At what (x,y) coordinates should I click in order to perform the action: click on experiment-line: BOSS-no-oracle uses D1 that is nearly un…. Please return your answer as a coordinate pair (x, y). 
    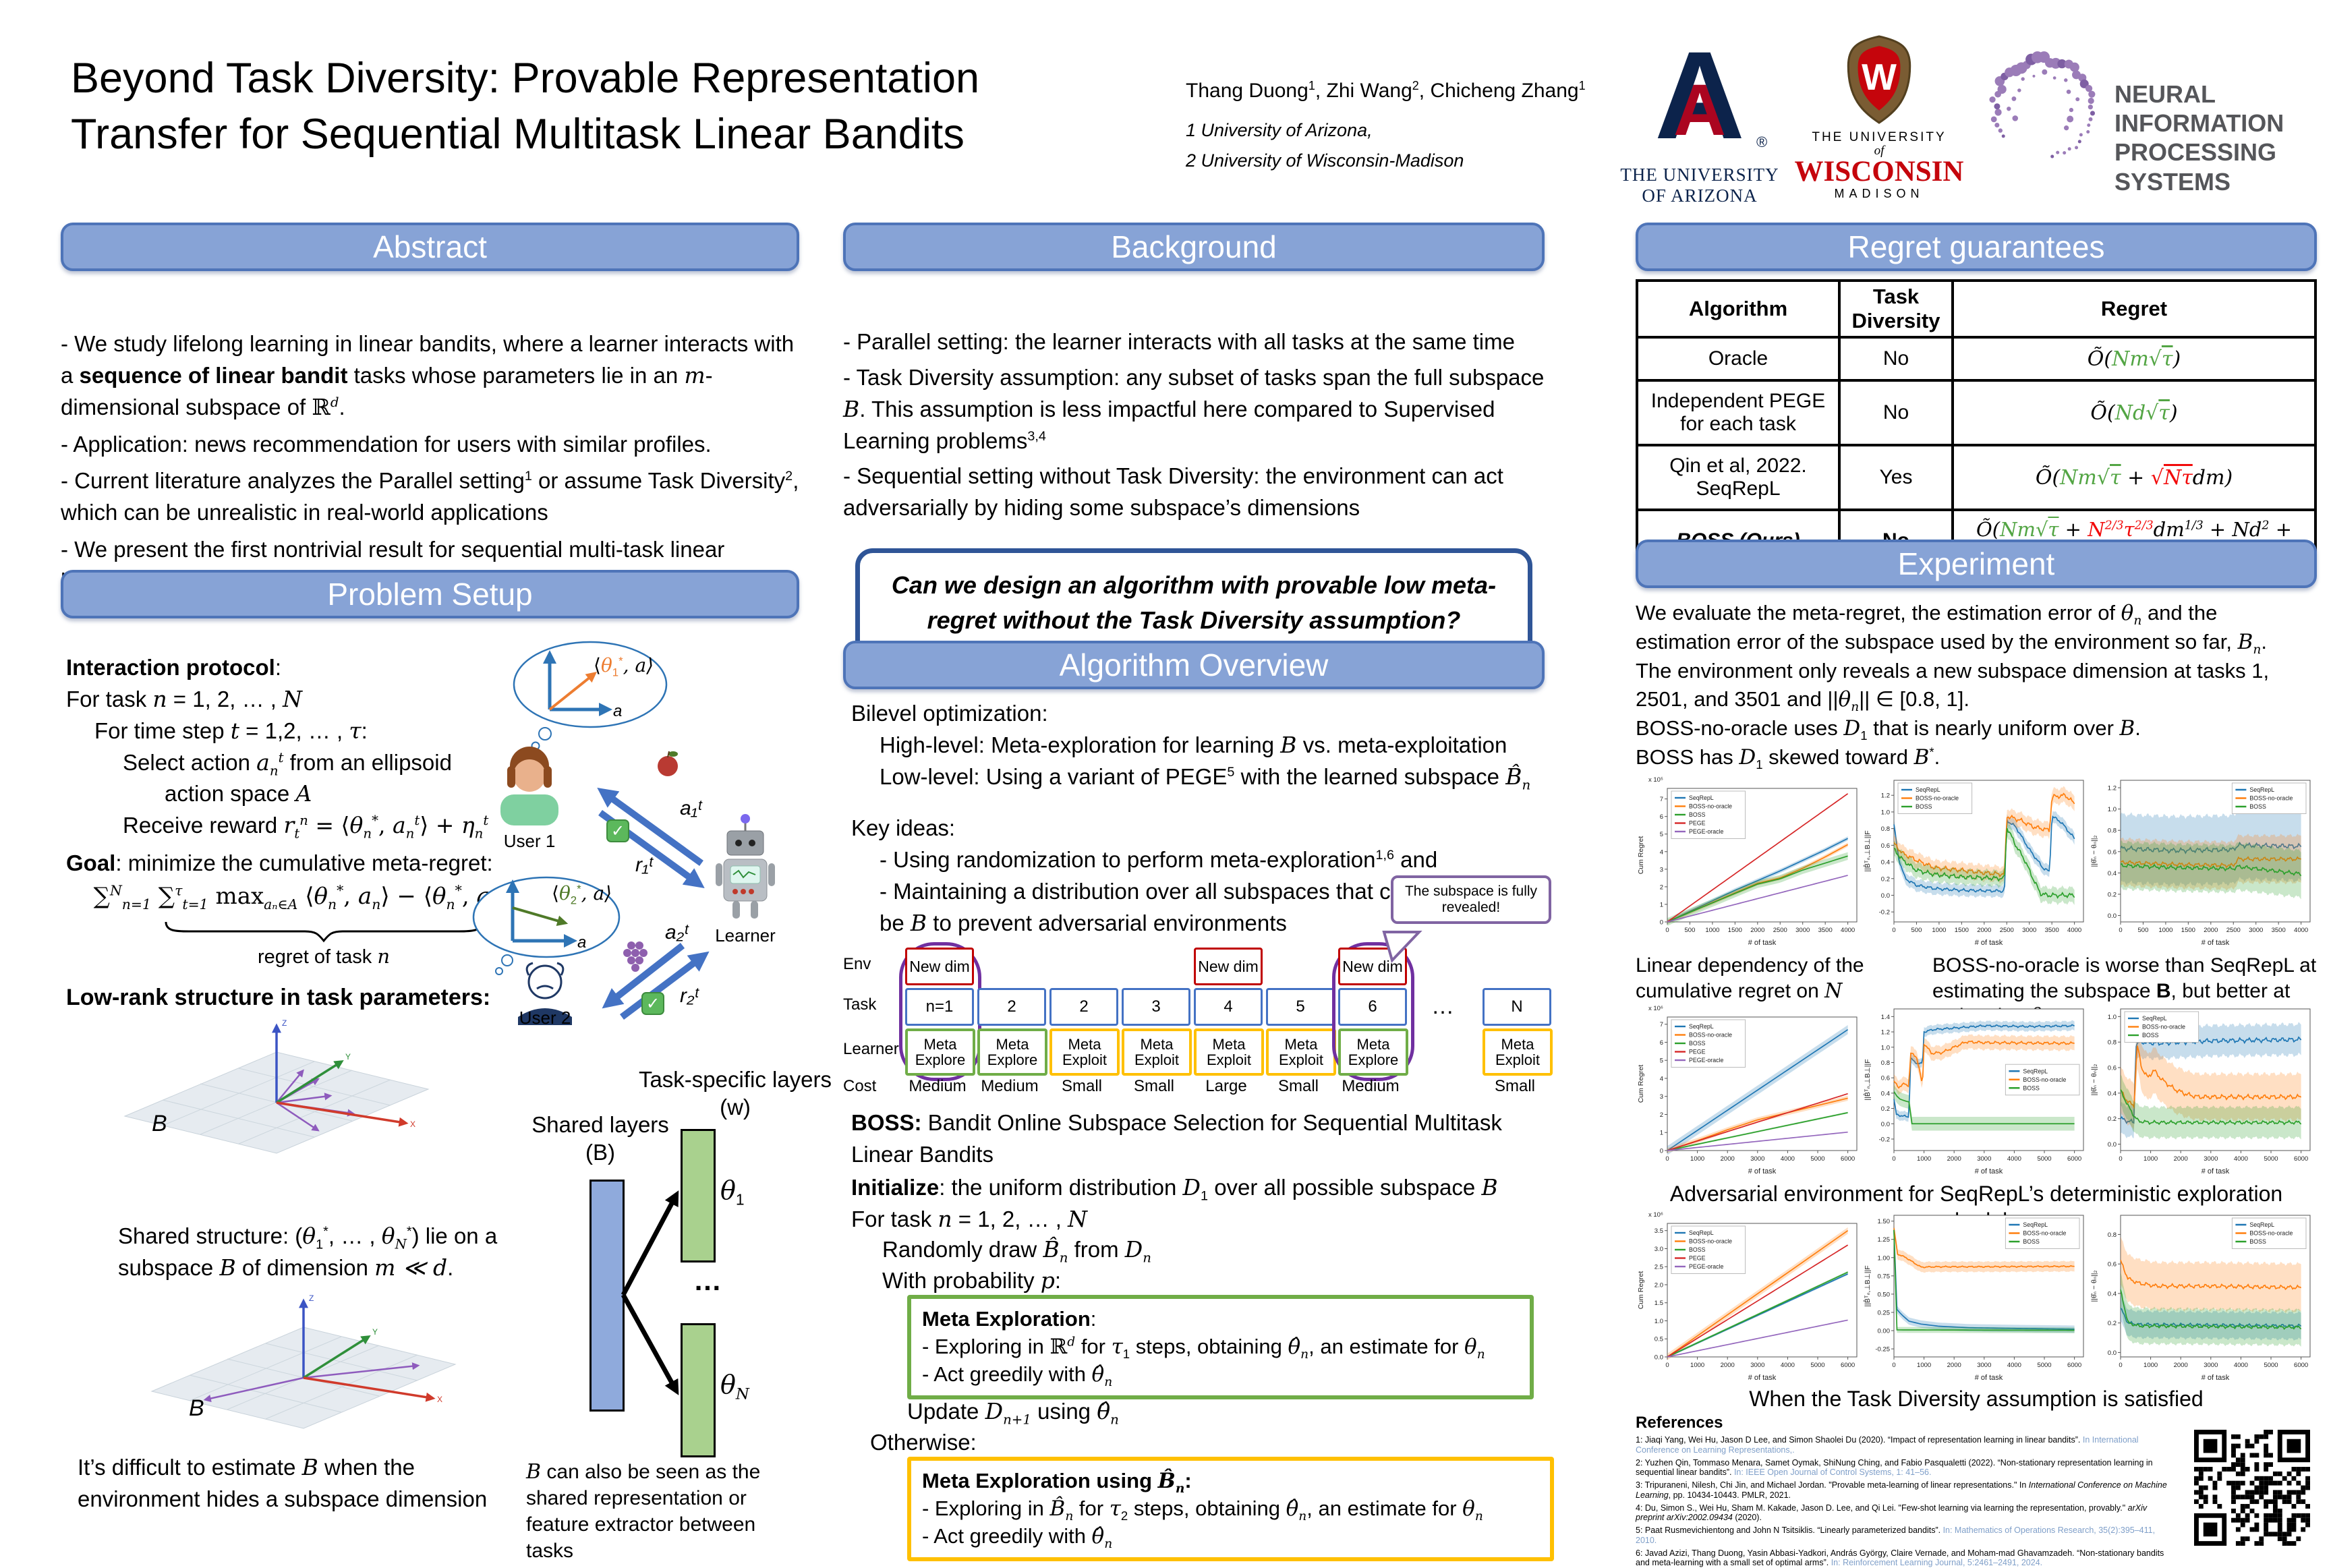
    Looking at the image, I should click on (1976, 728).